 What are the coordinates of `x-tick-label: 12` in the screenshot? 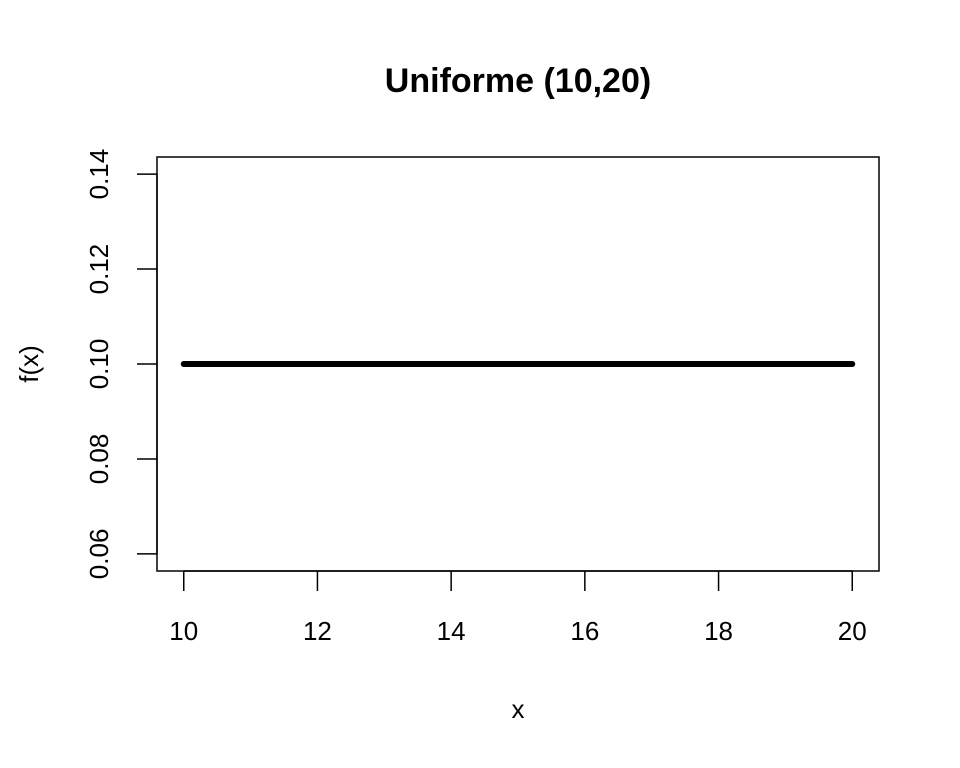 It's located at (317, 631).